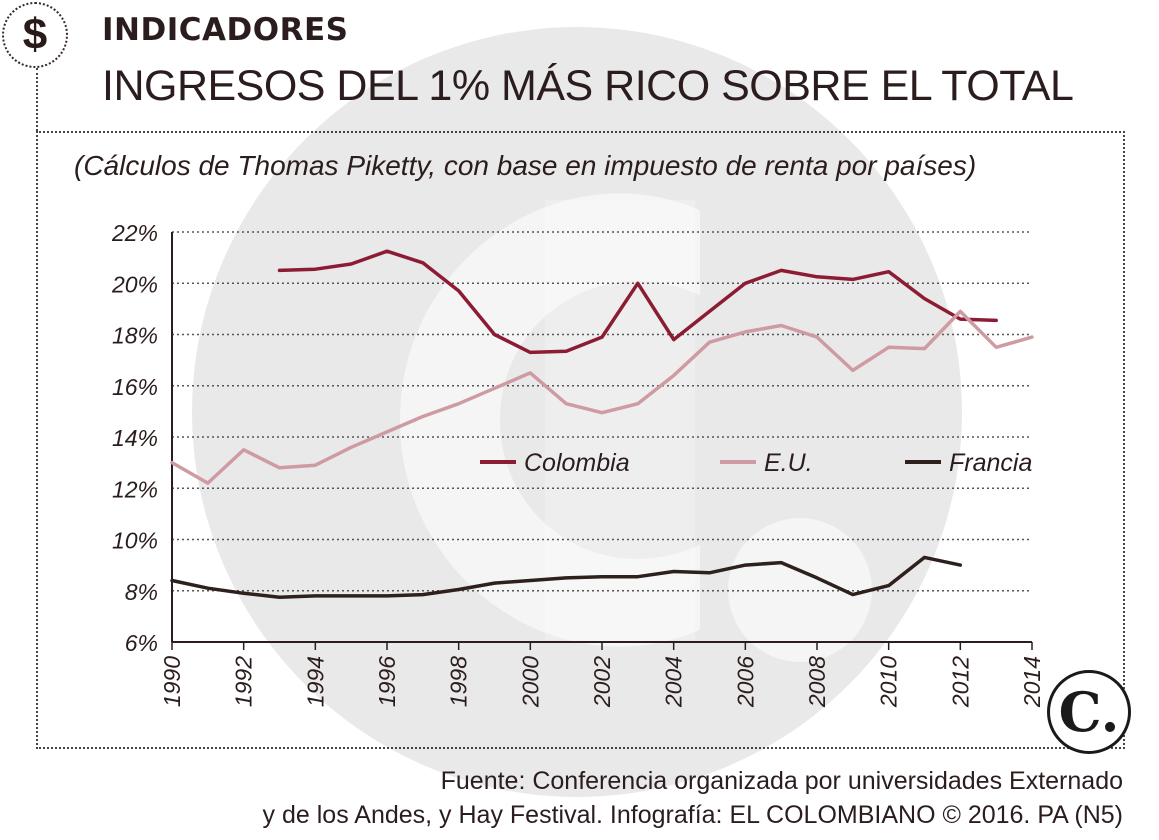  Describe the element at coordinates (244, 681) in the screenshot. I see `x-tick-label: 1992` at that location.